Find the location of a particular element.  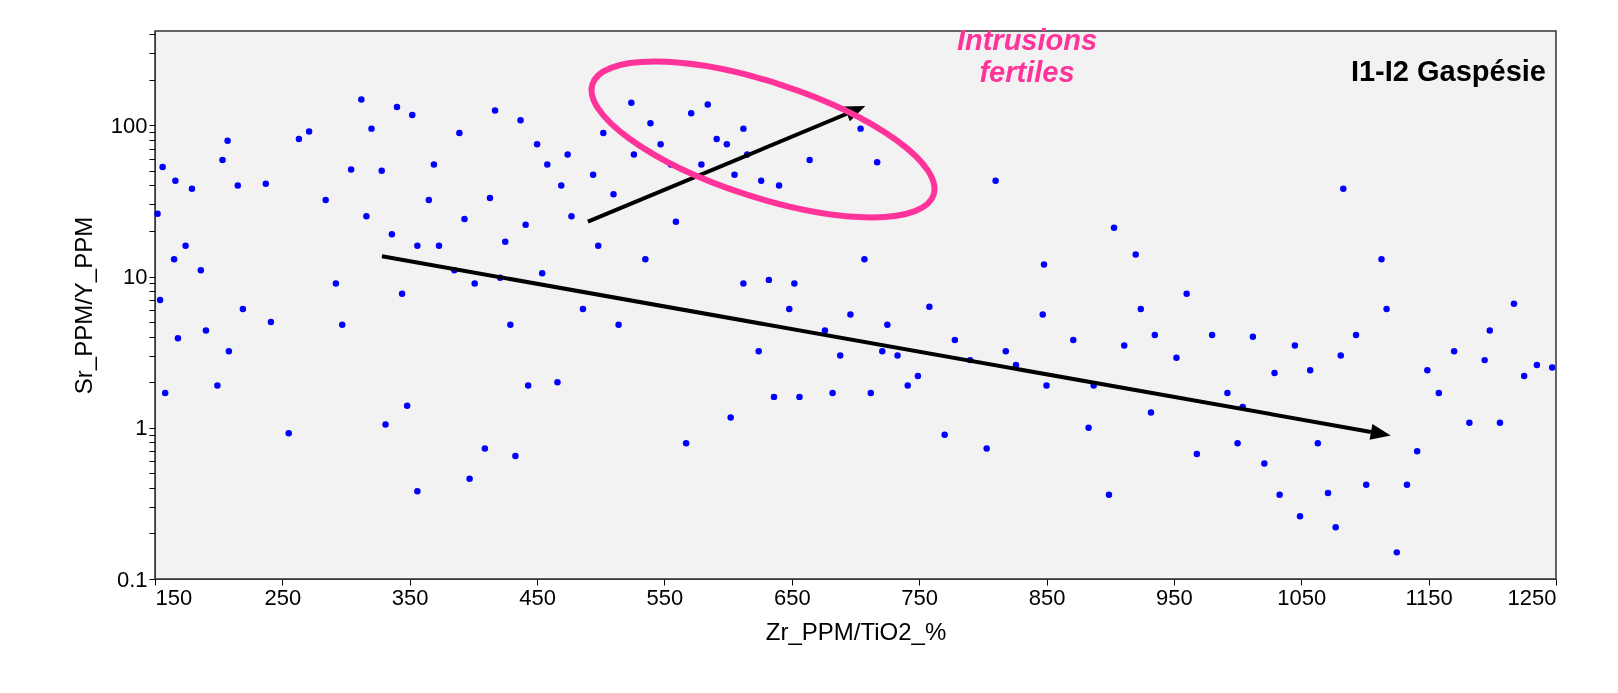

x-tick-label: 450 is located at coordinates (537, 597).